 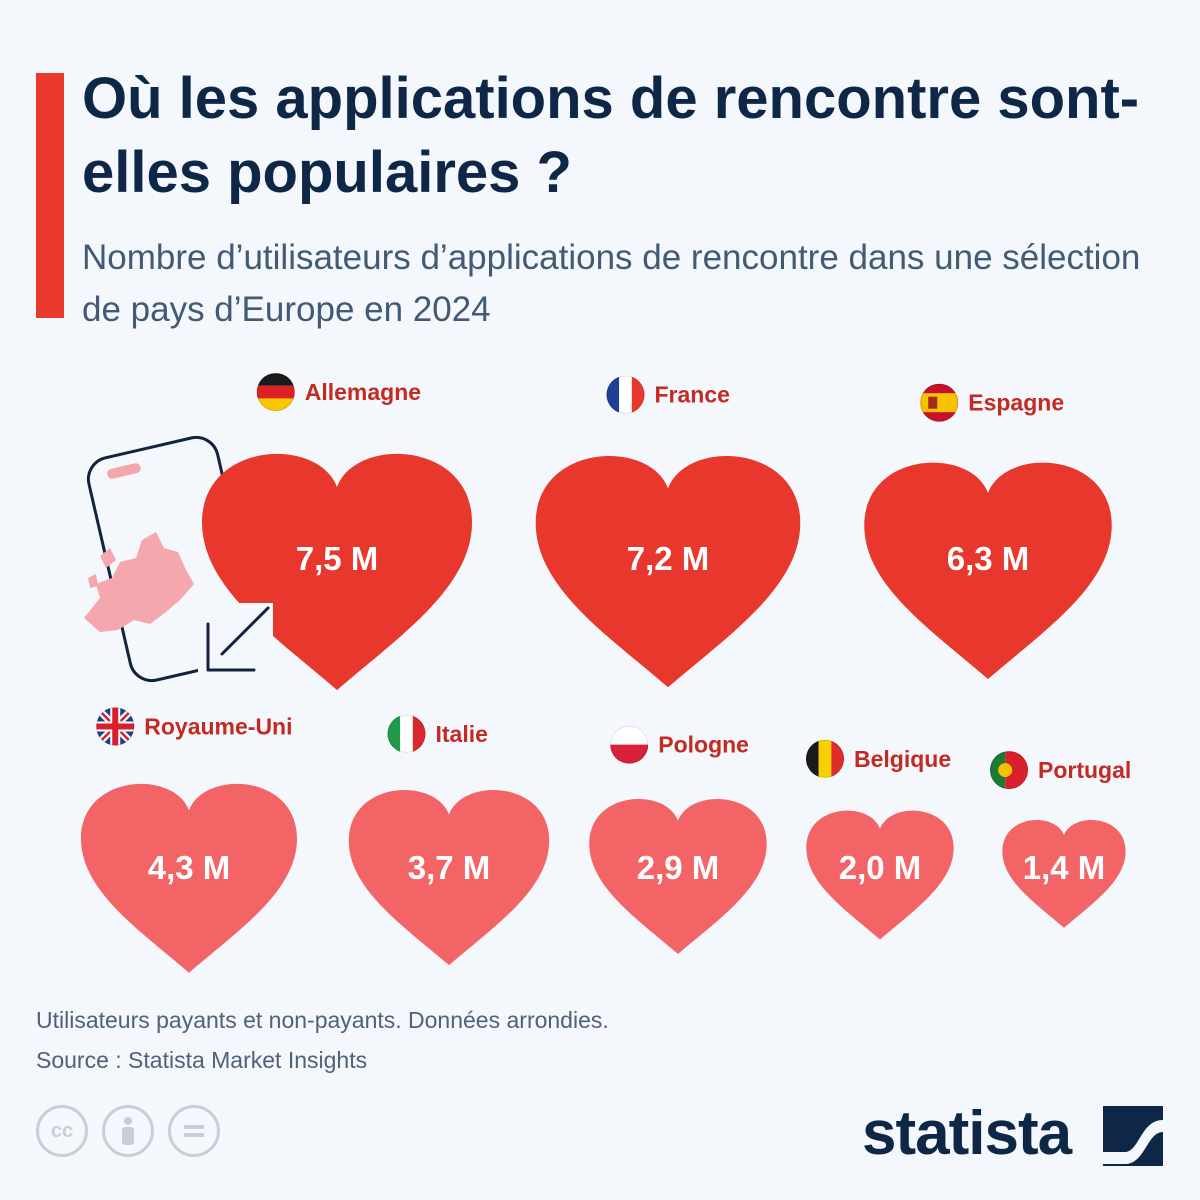 I want to click on france-flag, so click(x=625, y=394).